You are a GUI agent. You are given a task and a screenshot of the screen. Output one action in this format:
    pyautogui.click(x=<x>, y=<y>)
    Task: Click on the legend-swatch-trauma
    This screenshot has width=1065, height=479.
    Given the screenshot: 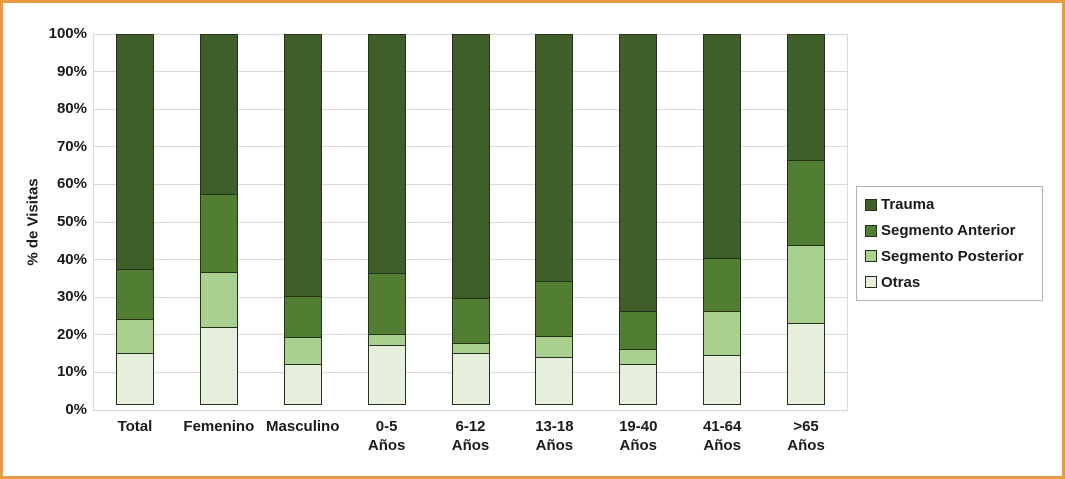 What is the action you would take?
    pyautogui.click(x=871, y=204)
    